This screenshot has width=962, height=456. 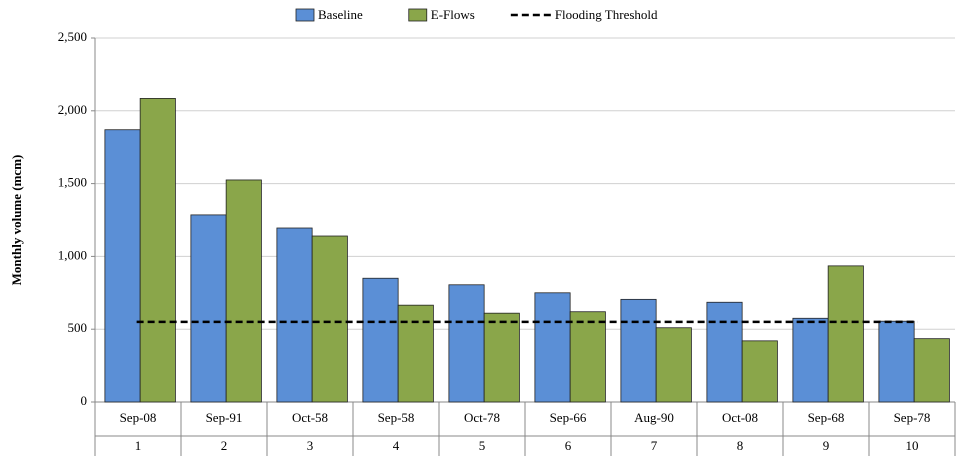 What do you see at coordinates (396, 445) in the screenshot?
I see `rank-label: 4` at bounding box center [396, 445].